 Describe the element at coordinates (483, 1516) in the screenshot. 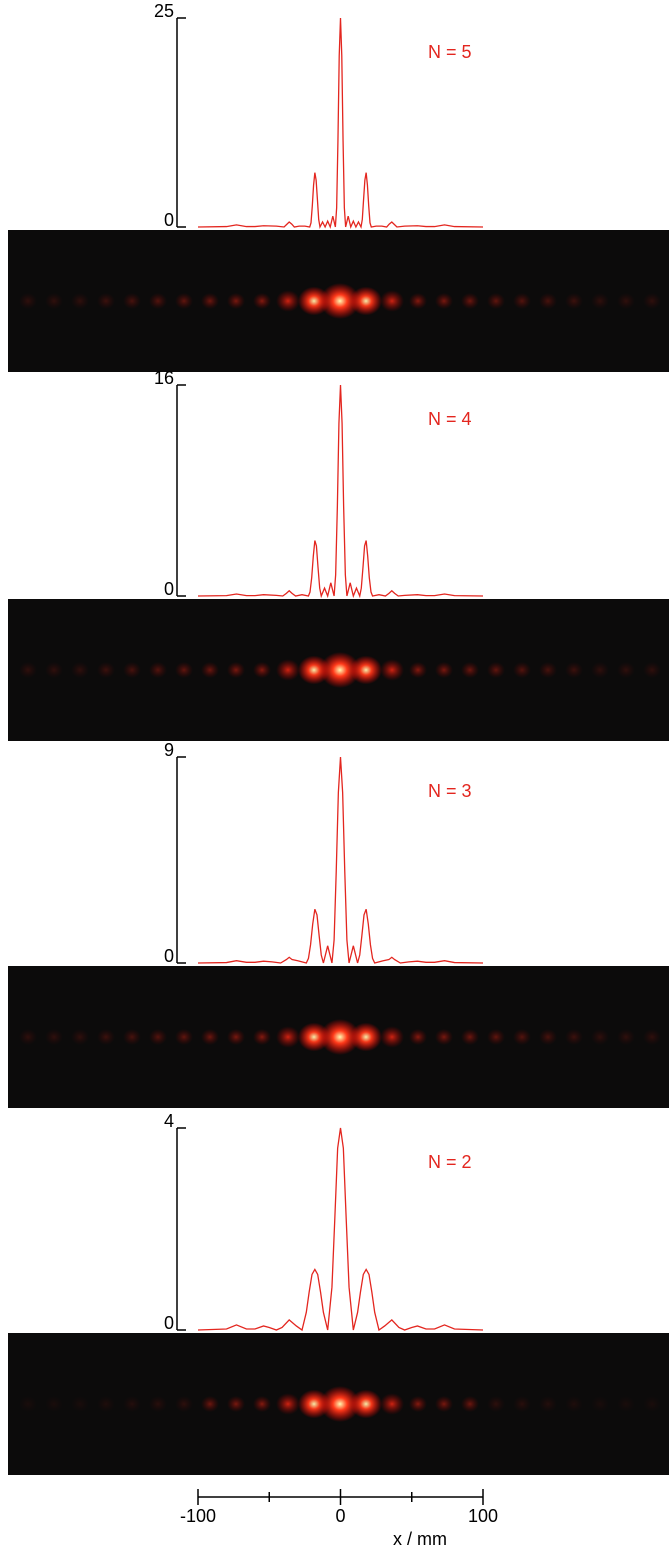

I see `x-tick-label: 100` at that location.